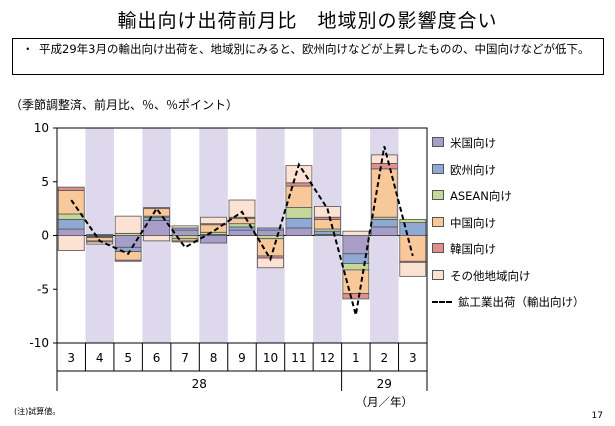 The width and height of the screenshot is (615, 426). Describe the element at coordinates (517, 196) in the screenshot. I see `legend-item-asean: ASEAN向け` at that location.